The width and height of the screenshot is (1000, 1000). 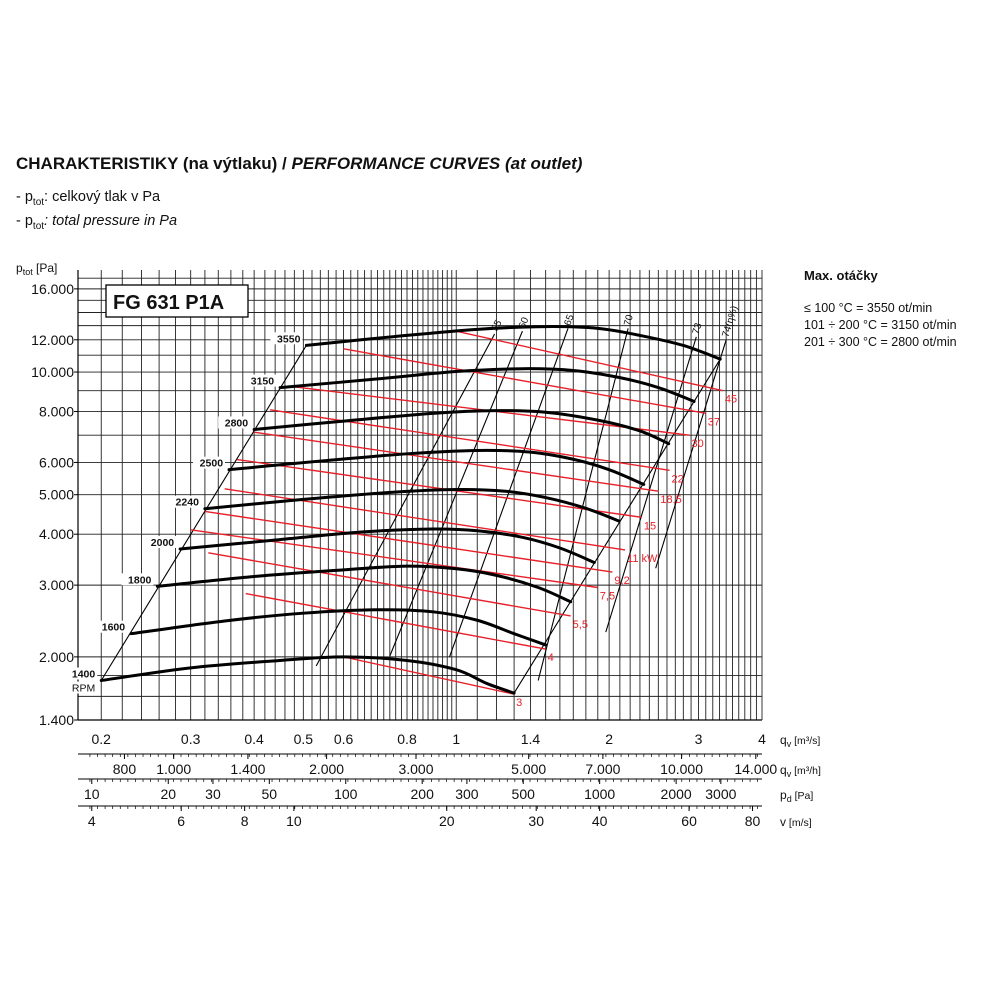 What do you see at coordinates (841, 275) in the screenshot?
I see `max-speed-title: Max. otáčky` at bounding box center [841, 275].